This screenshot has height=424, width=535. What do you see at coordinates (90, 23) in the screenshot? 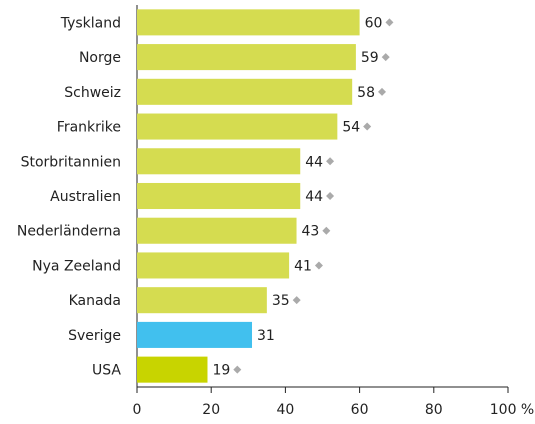
I see `y-tick-label: Tyskland` at bounding box center [90, 23].